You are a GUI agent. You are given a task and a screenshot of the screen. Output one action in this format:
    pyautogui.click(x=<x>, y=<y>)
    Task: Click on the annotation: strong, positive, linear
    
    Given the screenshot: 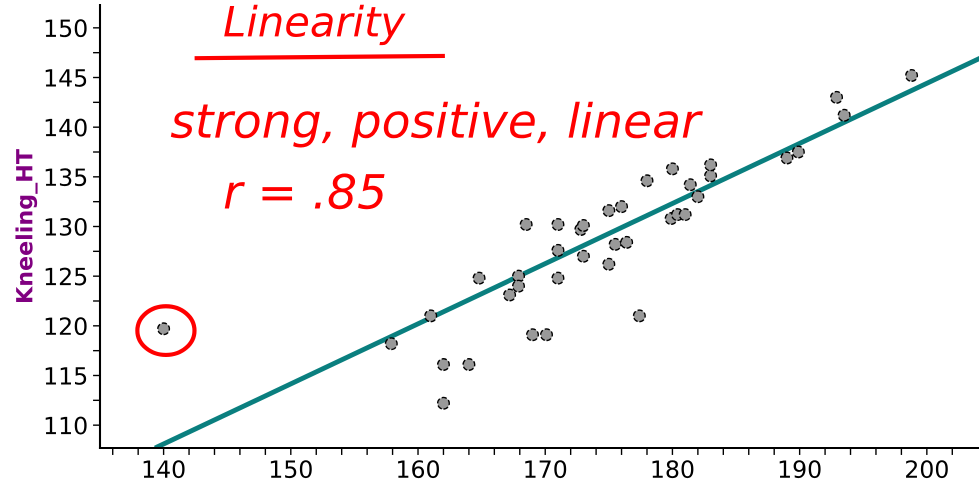 What is the action you would take?
    pyautogui.click(x=436, y=125)
    